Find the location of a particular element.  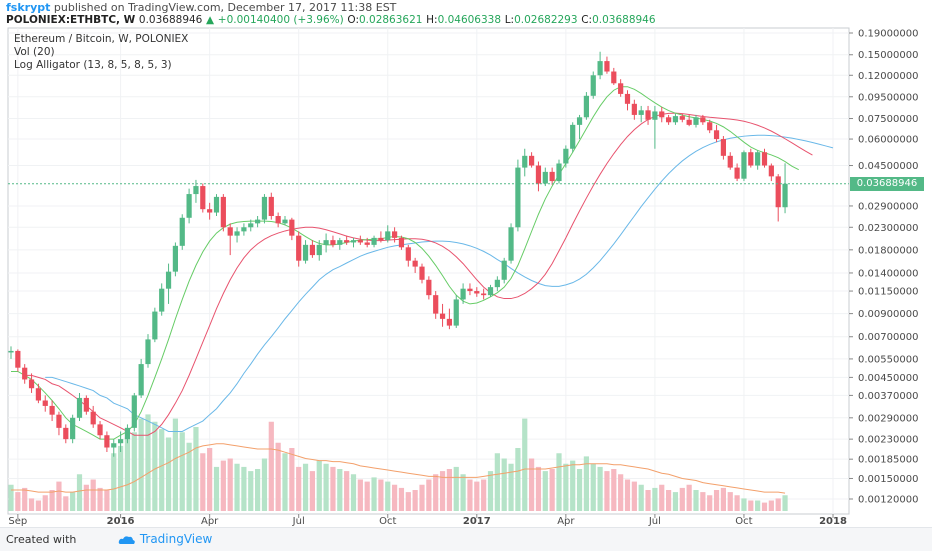

price-change: +0.00140400 (+3.96%) is located at coordinates (280, 20).